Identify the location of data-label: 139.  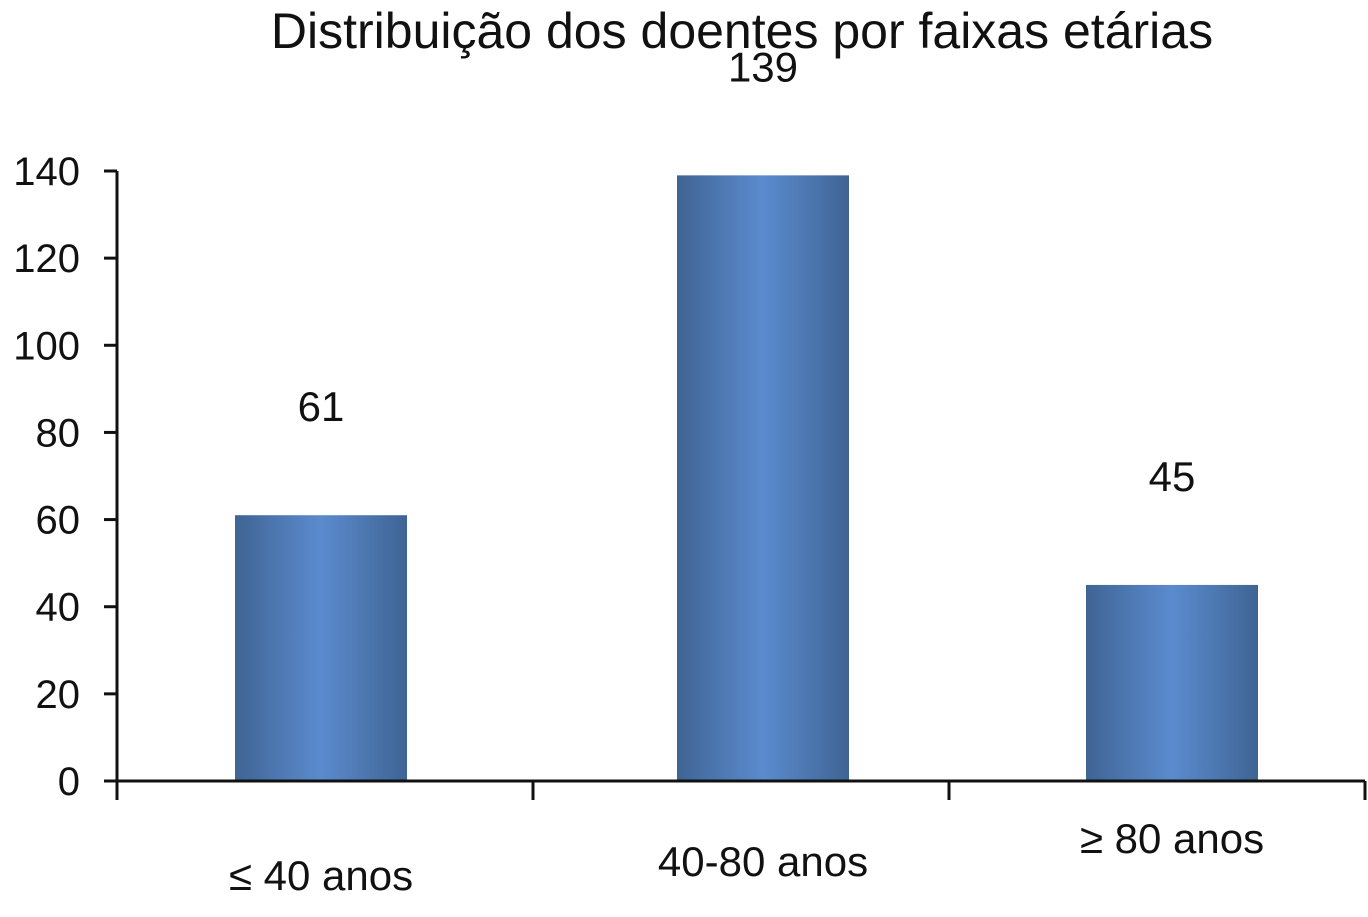
(763, 66).